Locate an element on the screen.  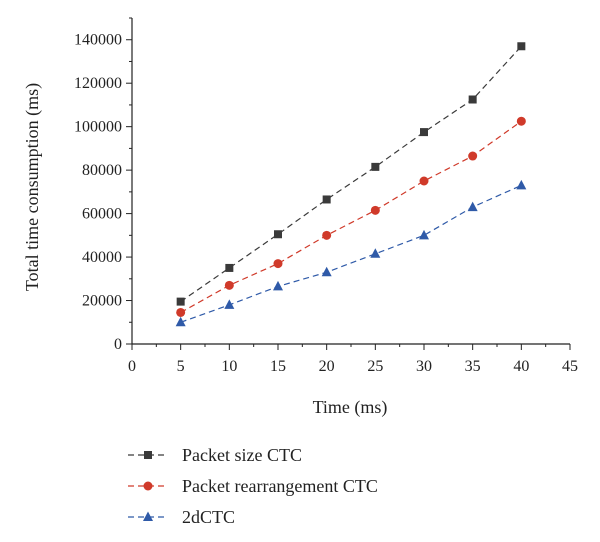
legend-item: 2dCTC is located at coordinates (181, 517).